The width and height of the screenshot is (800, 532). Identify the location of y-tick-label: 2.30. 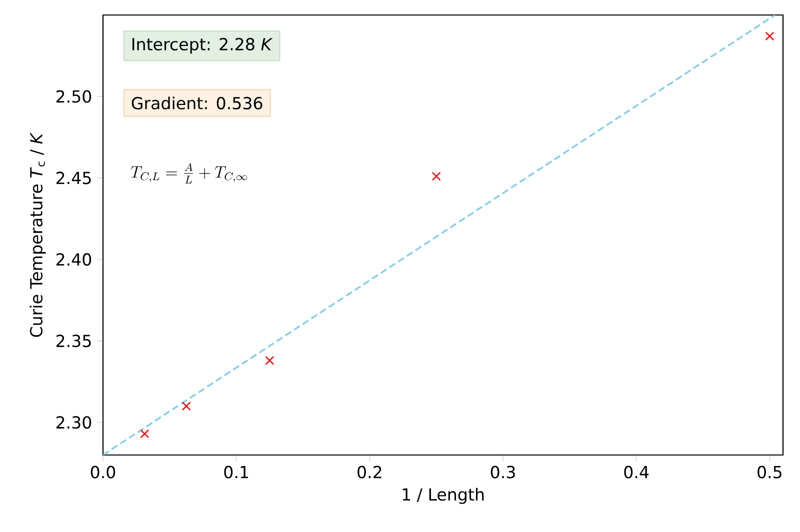
(74, 422).